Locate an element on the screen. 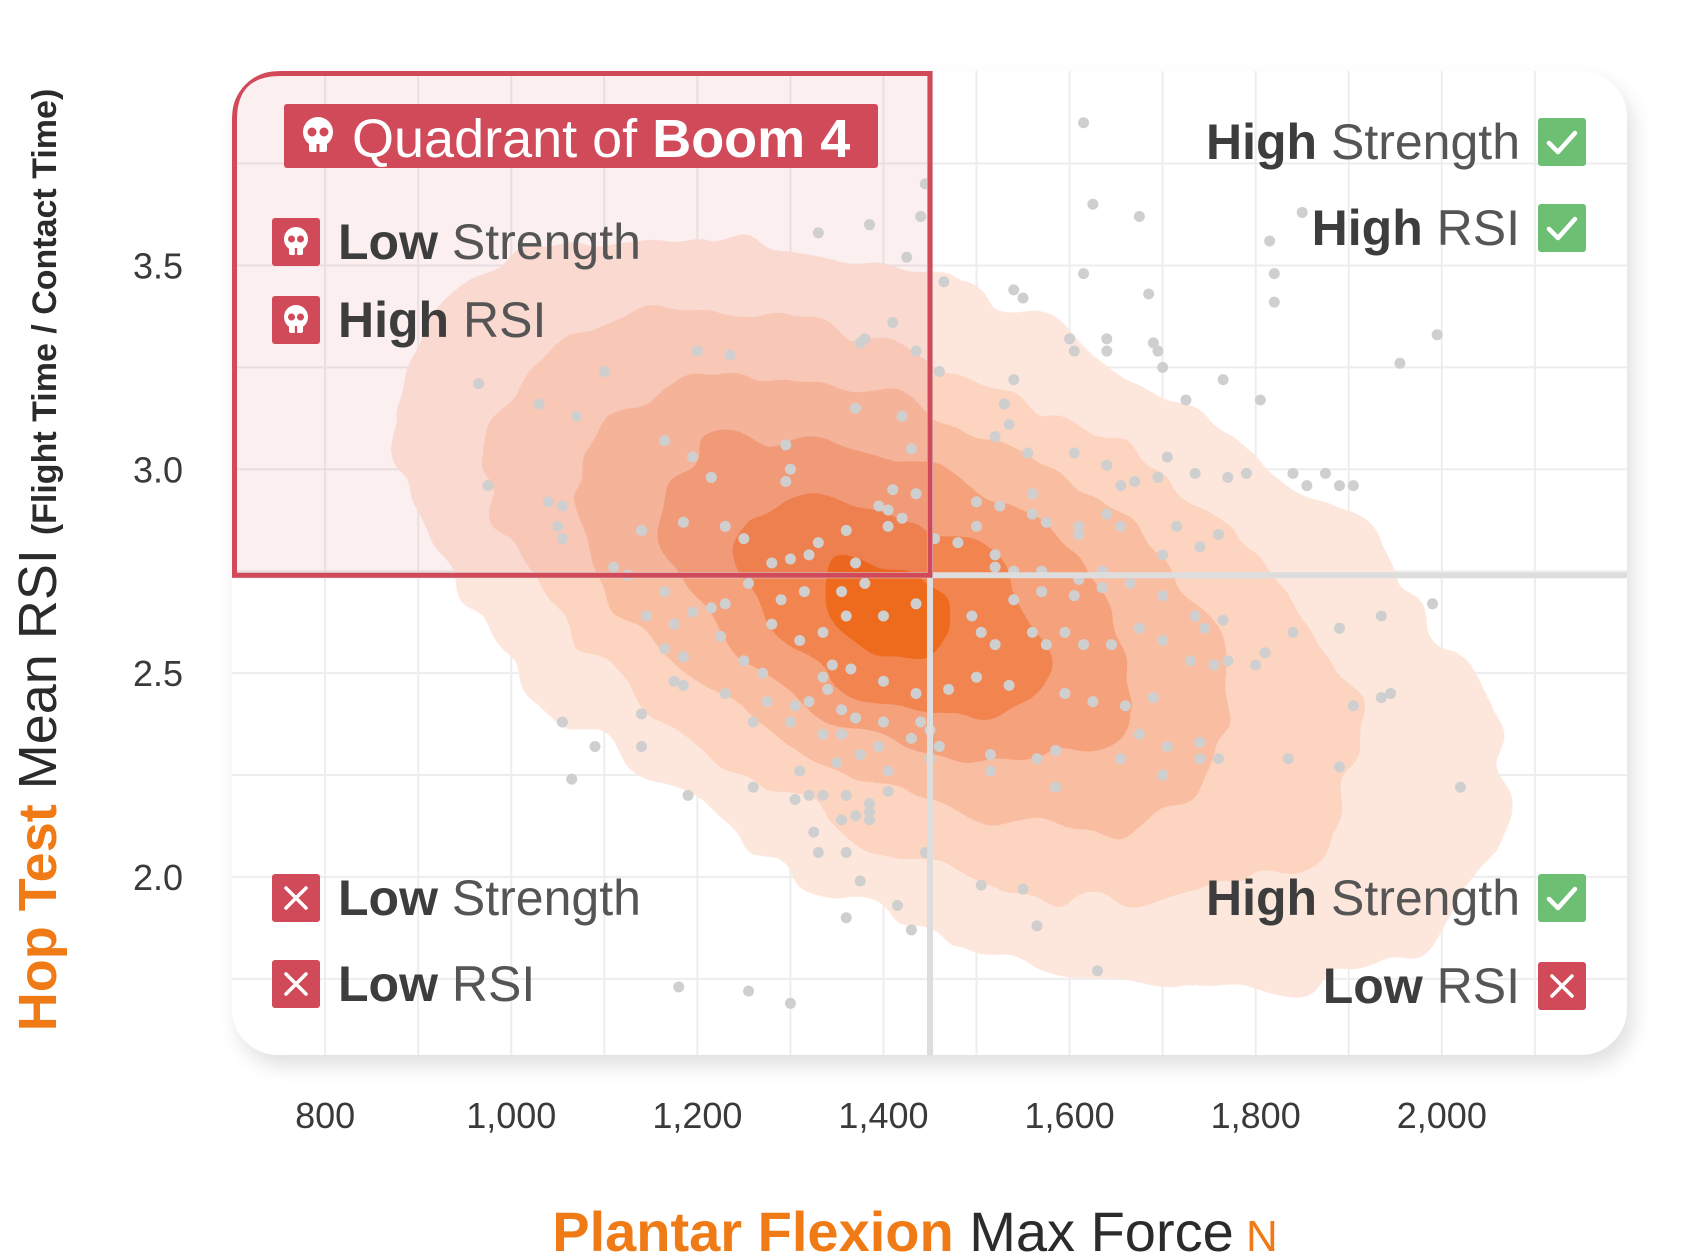  quadrant-label-text: High Strength is located at coordinates (1363, 142).